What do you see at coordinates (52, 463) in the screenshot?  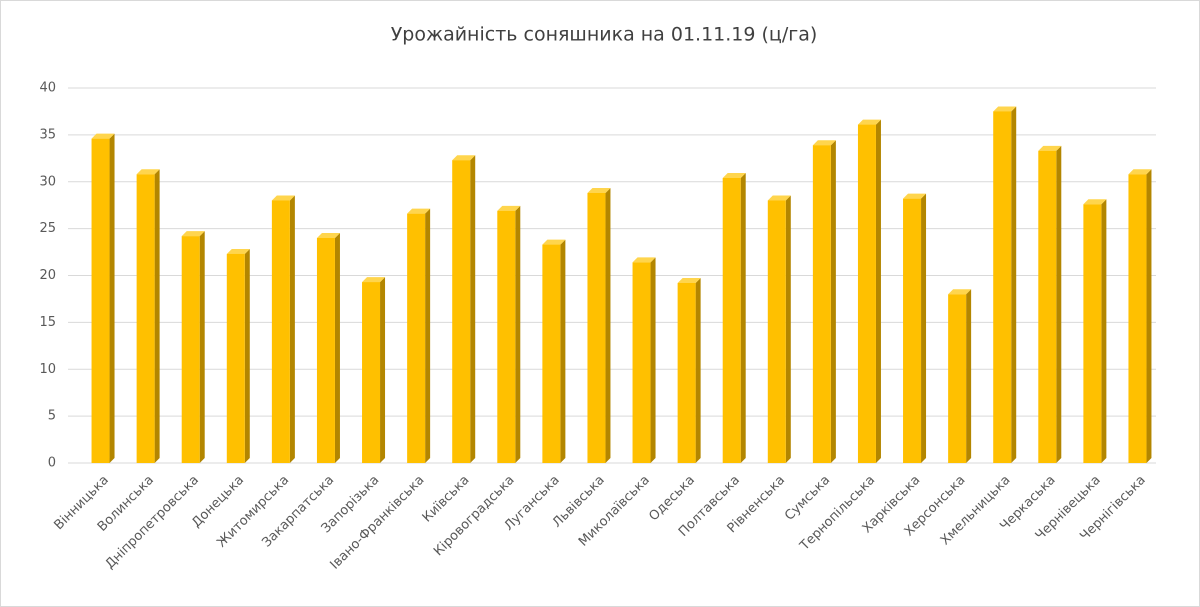 I see `y-tick-label: 0` at bounding box center [52, 463].